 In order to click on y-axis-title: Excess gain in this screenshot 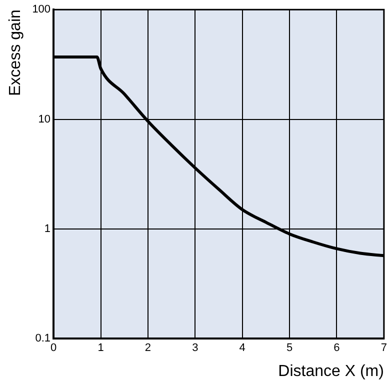, I will do `click(15, 53)`.